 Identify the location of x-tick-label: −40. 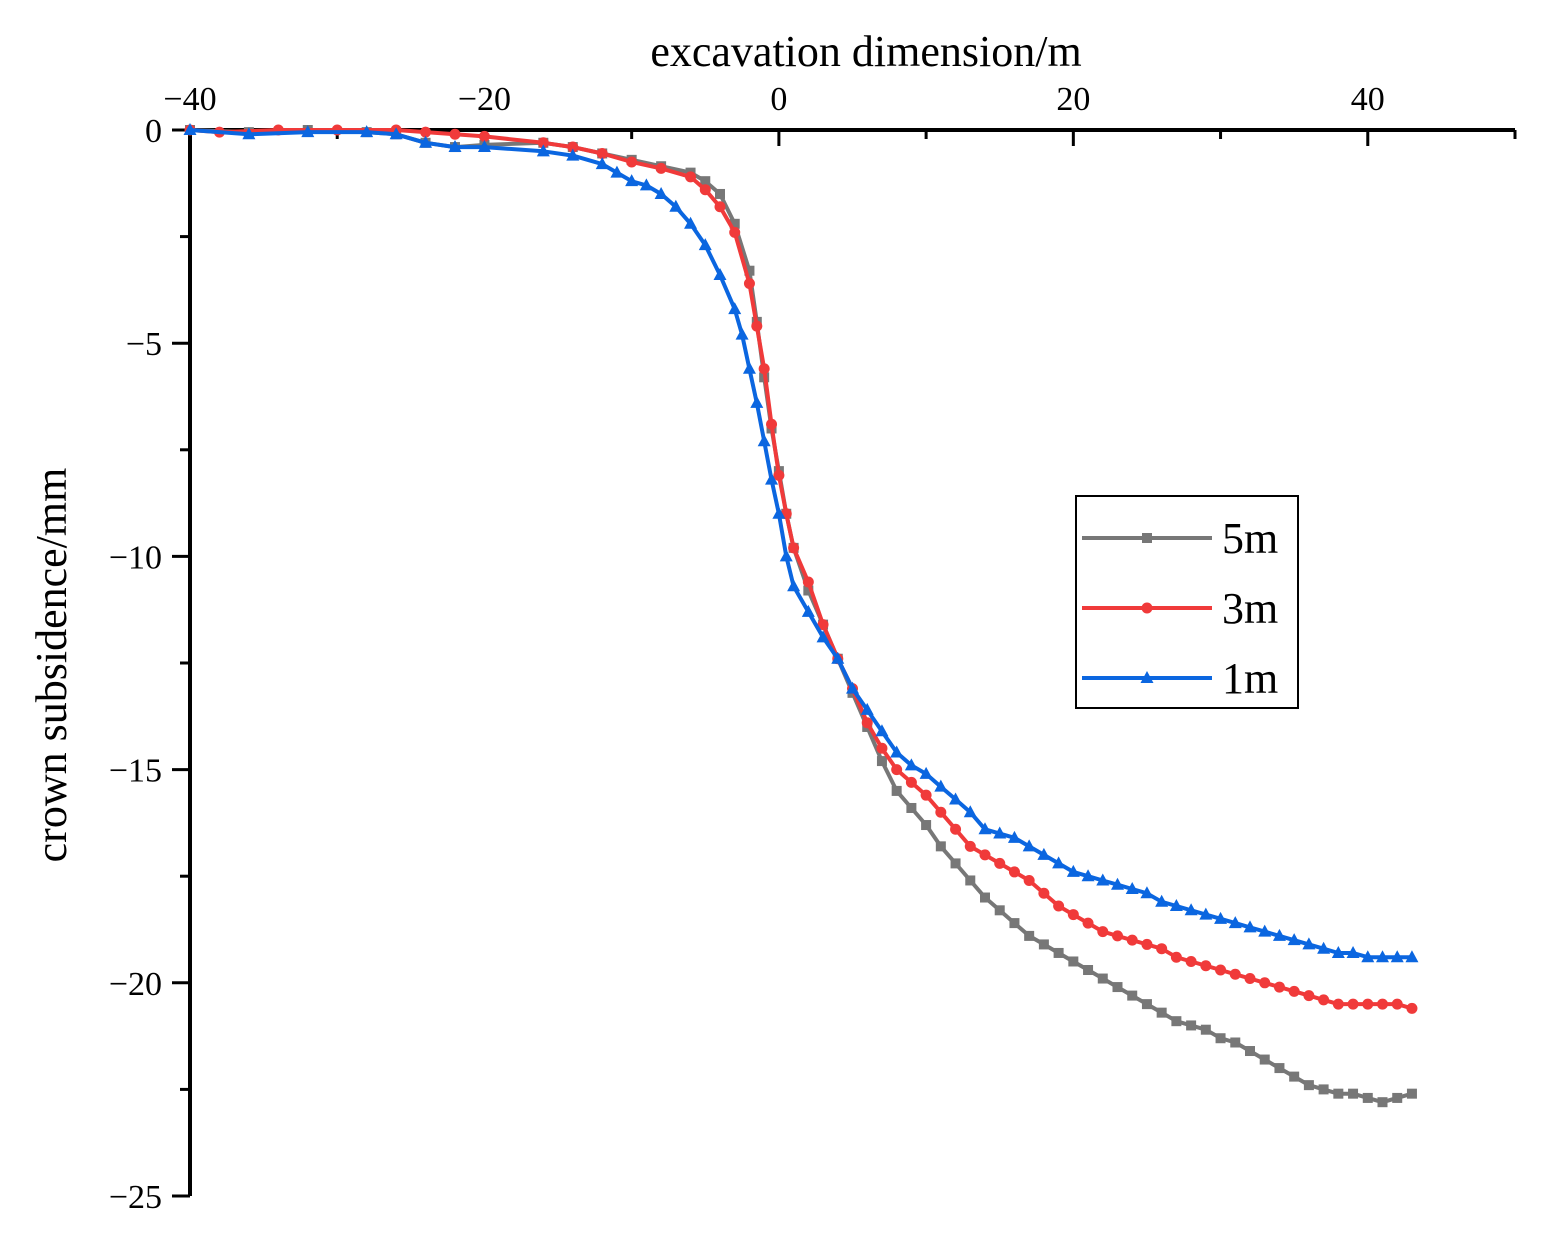
(189, 99).